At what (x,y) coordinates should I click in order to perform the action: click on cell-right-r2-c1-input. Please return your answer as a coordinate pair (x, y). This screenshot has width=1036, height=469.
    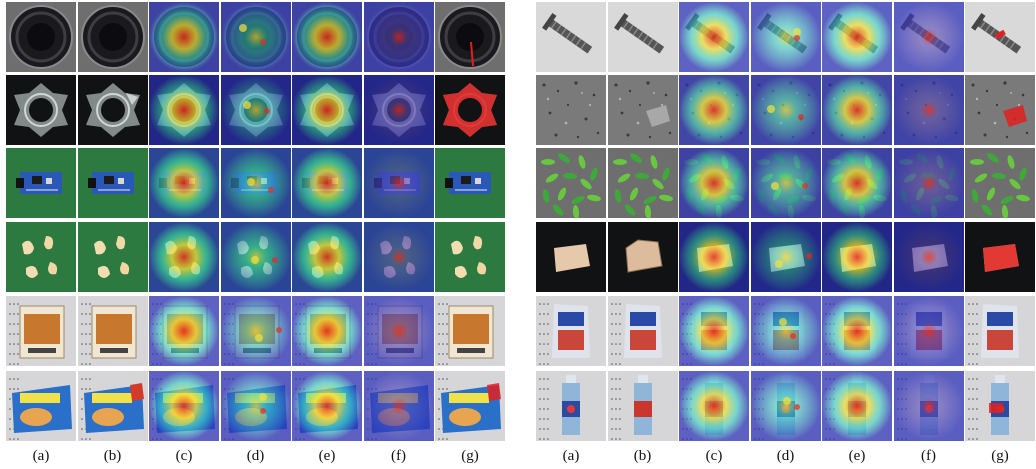
    Looking at the image, I should click on (571, 110).